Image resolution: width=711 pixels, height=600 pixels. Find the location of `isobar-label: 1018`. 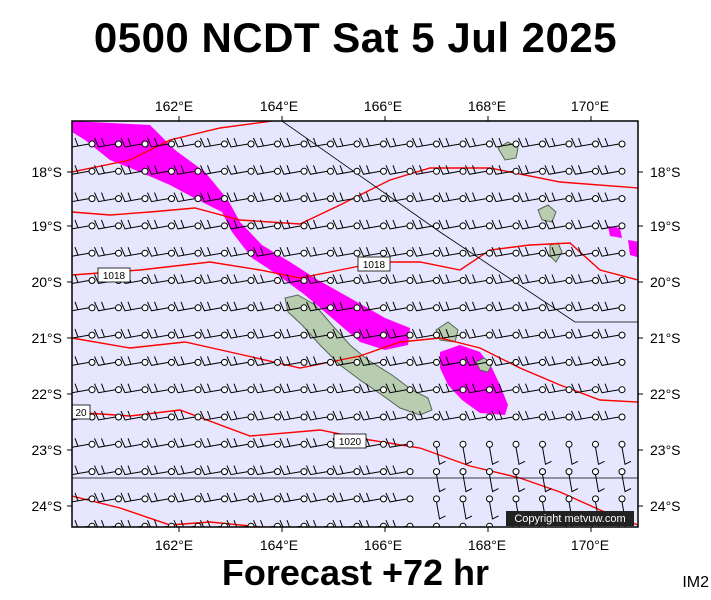

isobar-label: 1018 is located at coordinates (114, 276).